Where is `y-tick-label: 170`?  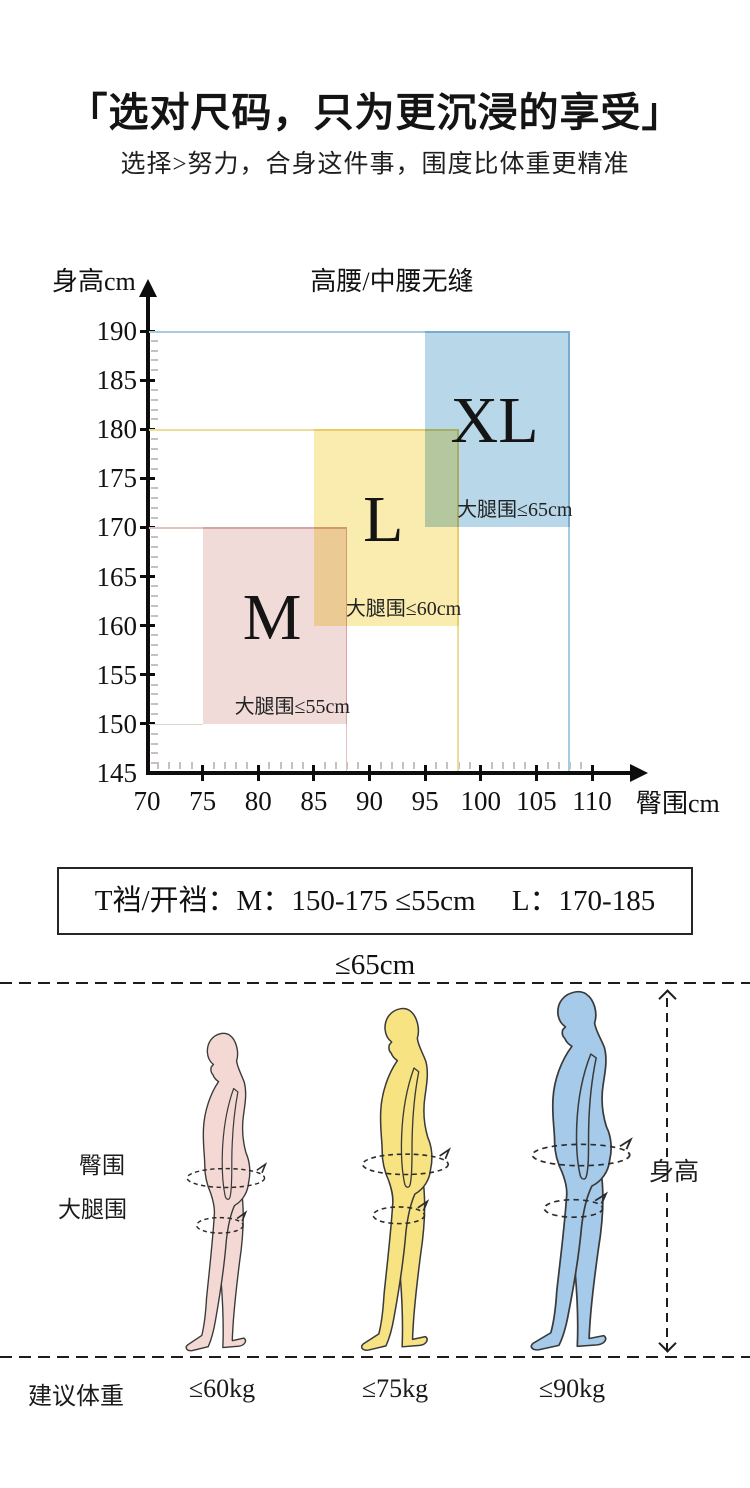
y-tick-label: 170 is located at coordinates (117, 527).